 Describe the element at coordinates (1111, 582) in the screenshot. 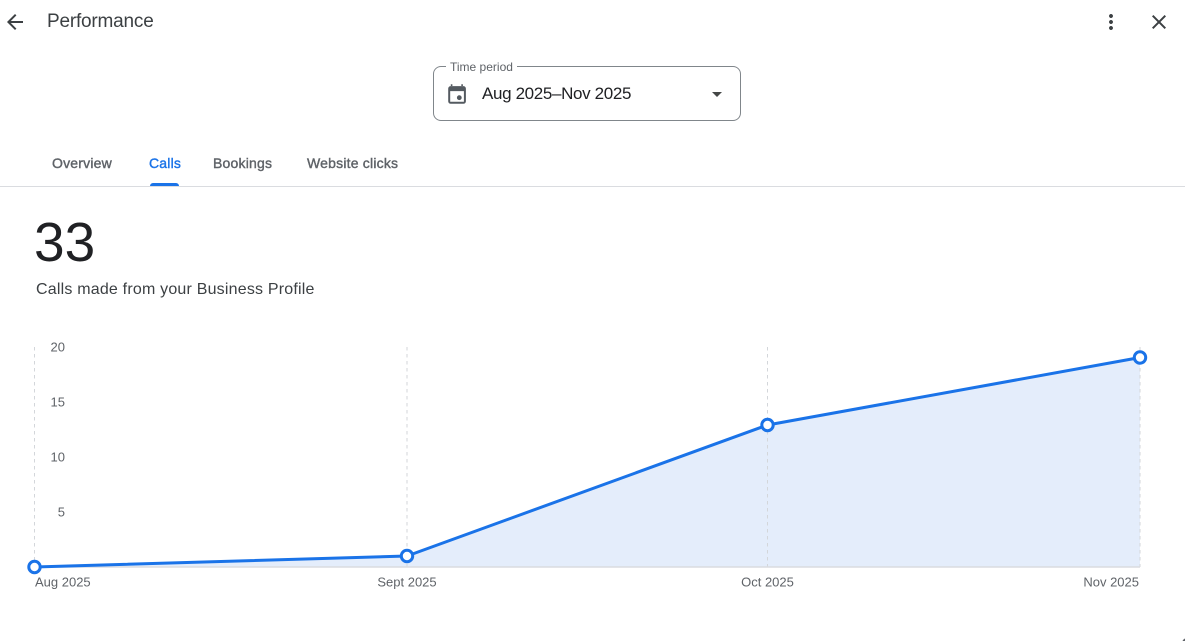

I see `svg-text: Nov 2025` at that location.